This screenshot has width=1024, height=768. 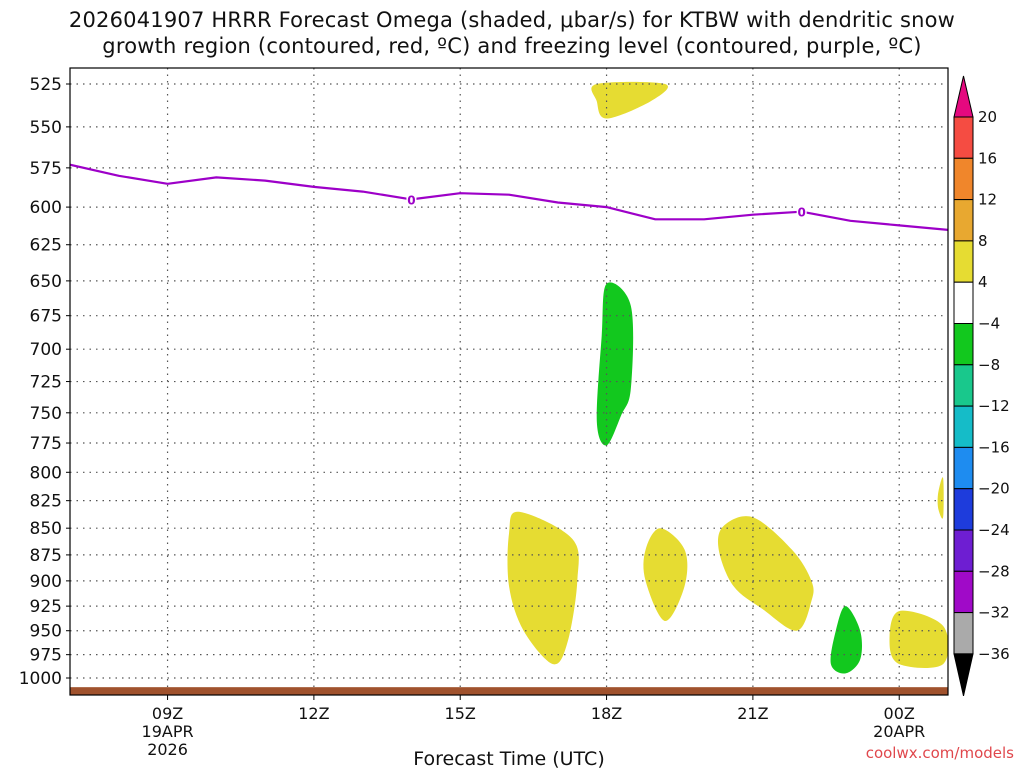 What do you see at coordinates (994, 406) in the screenshot?
I see `colorbar-tick-label: −12` at bounding box center [994, 406].